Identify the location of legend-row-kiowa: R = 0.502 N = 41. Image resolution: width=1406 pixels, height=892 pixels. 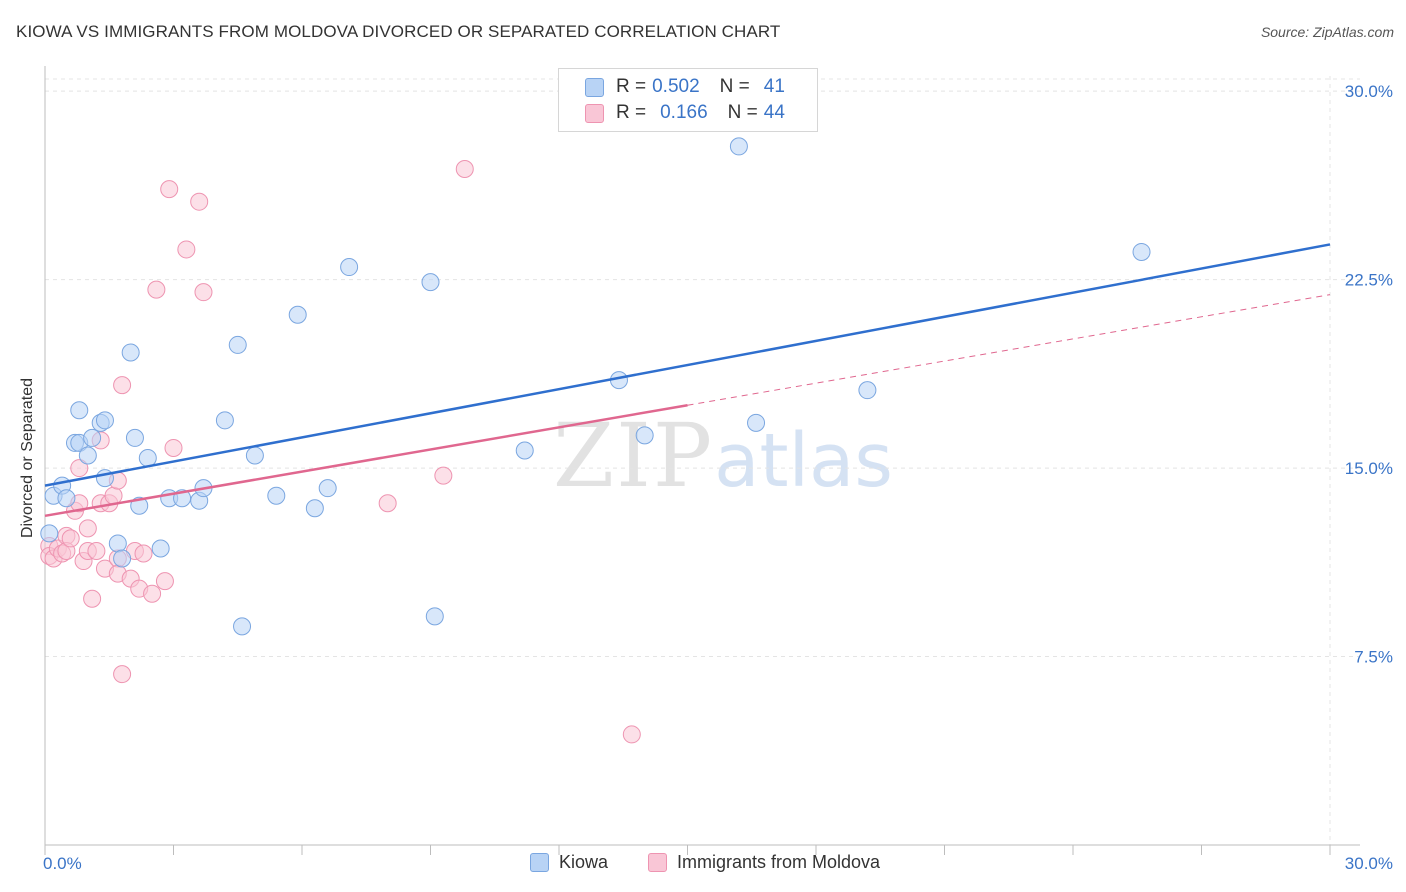
(685, 87).